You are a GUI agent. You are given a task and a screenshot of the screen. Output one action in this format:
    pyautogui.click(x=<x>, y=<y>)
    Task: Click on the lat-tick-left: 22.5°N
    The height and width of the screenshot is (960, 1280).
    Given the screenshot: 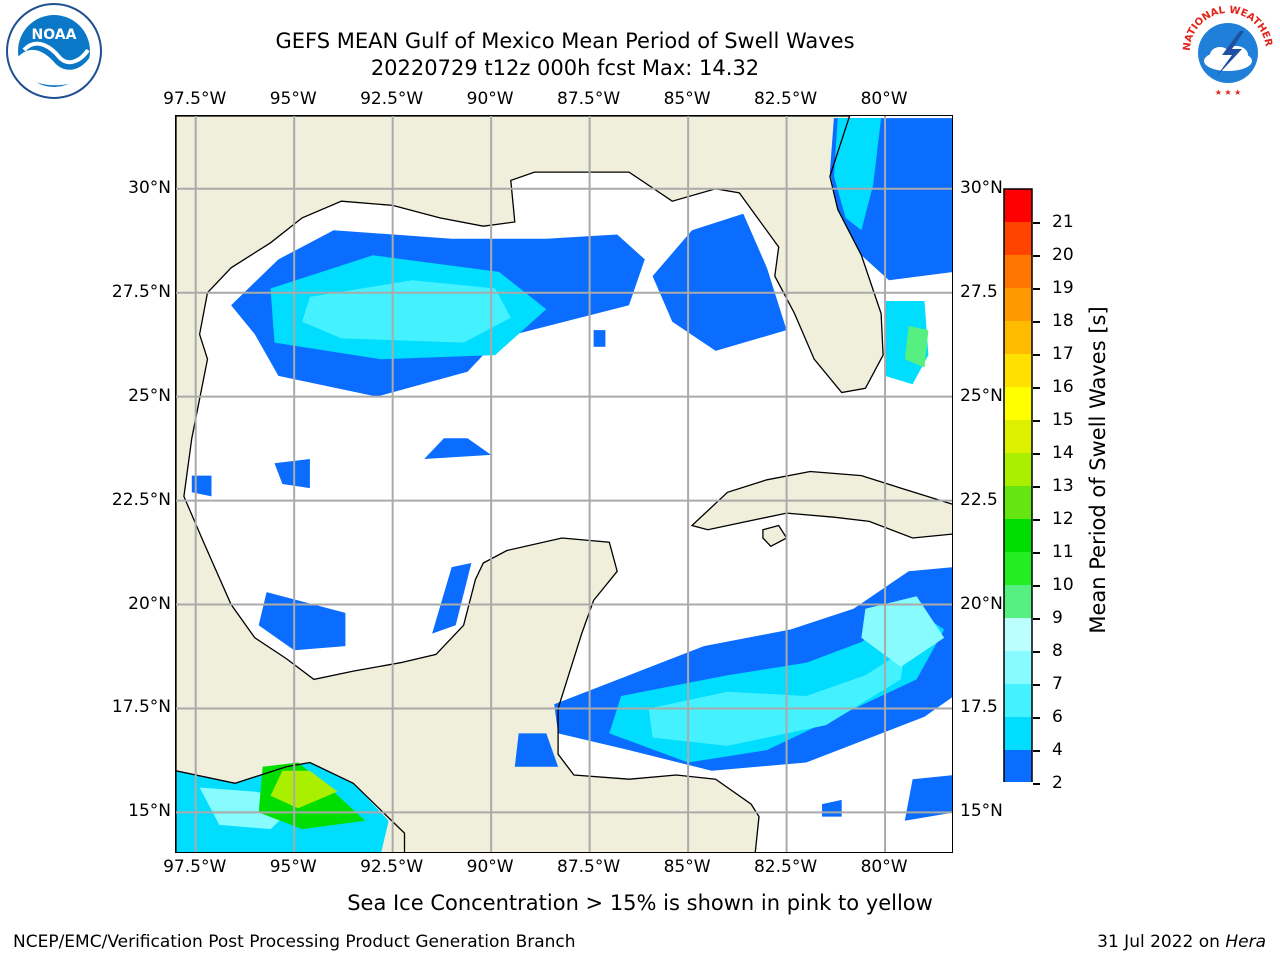 What is the action you would take?
    pyautogui.click(x=141, y=499)
    